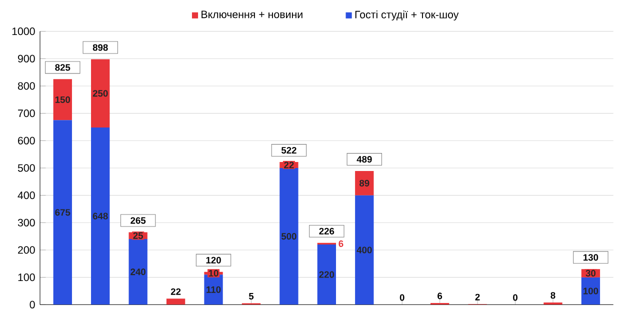 This screenshot has width=642, height=334. What do you see at coordinates (138, 220) in the screenshot?
I see `total-label: 265` at bounding box center [138, 220].